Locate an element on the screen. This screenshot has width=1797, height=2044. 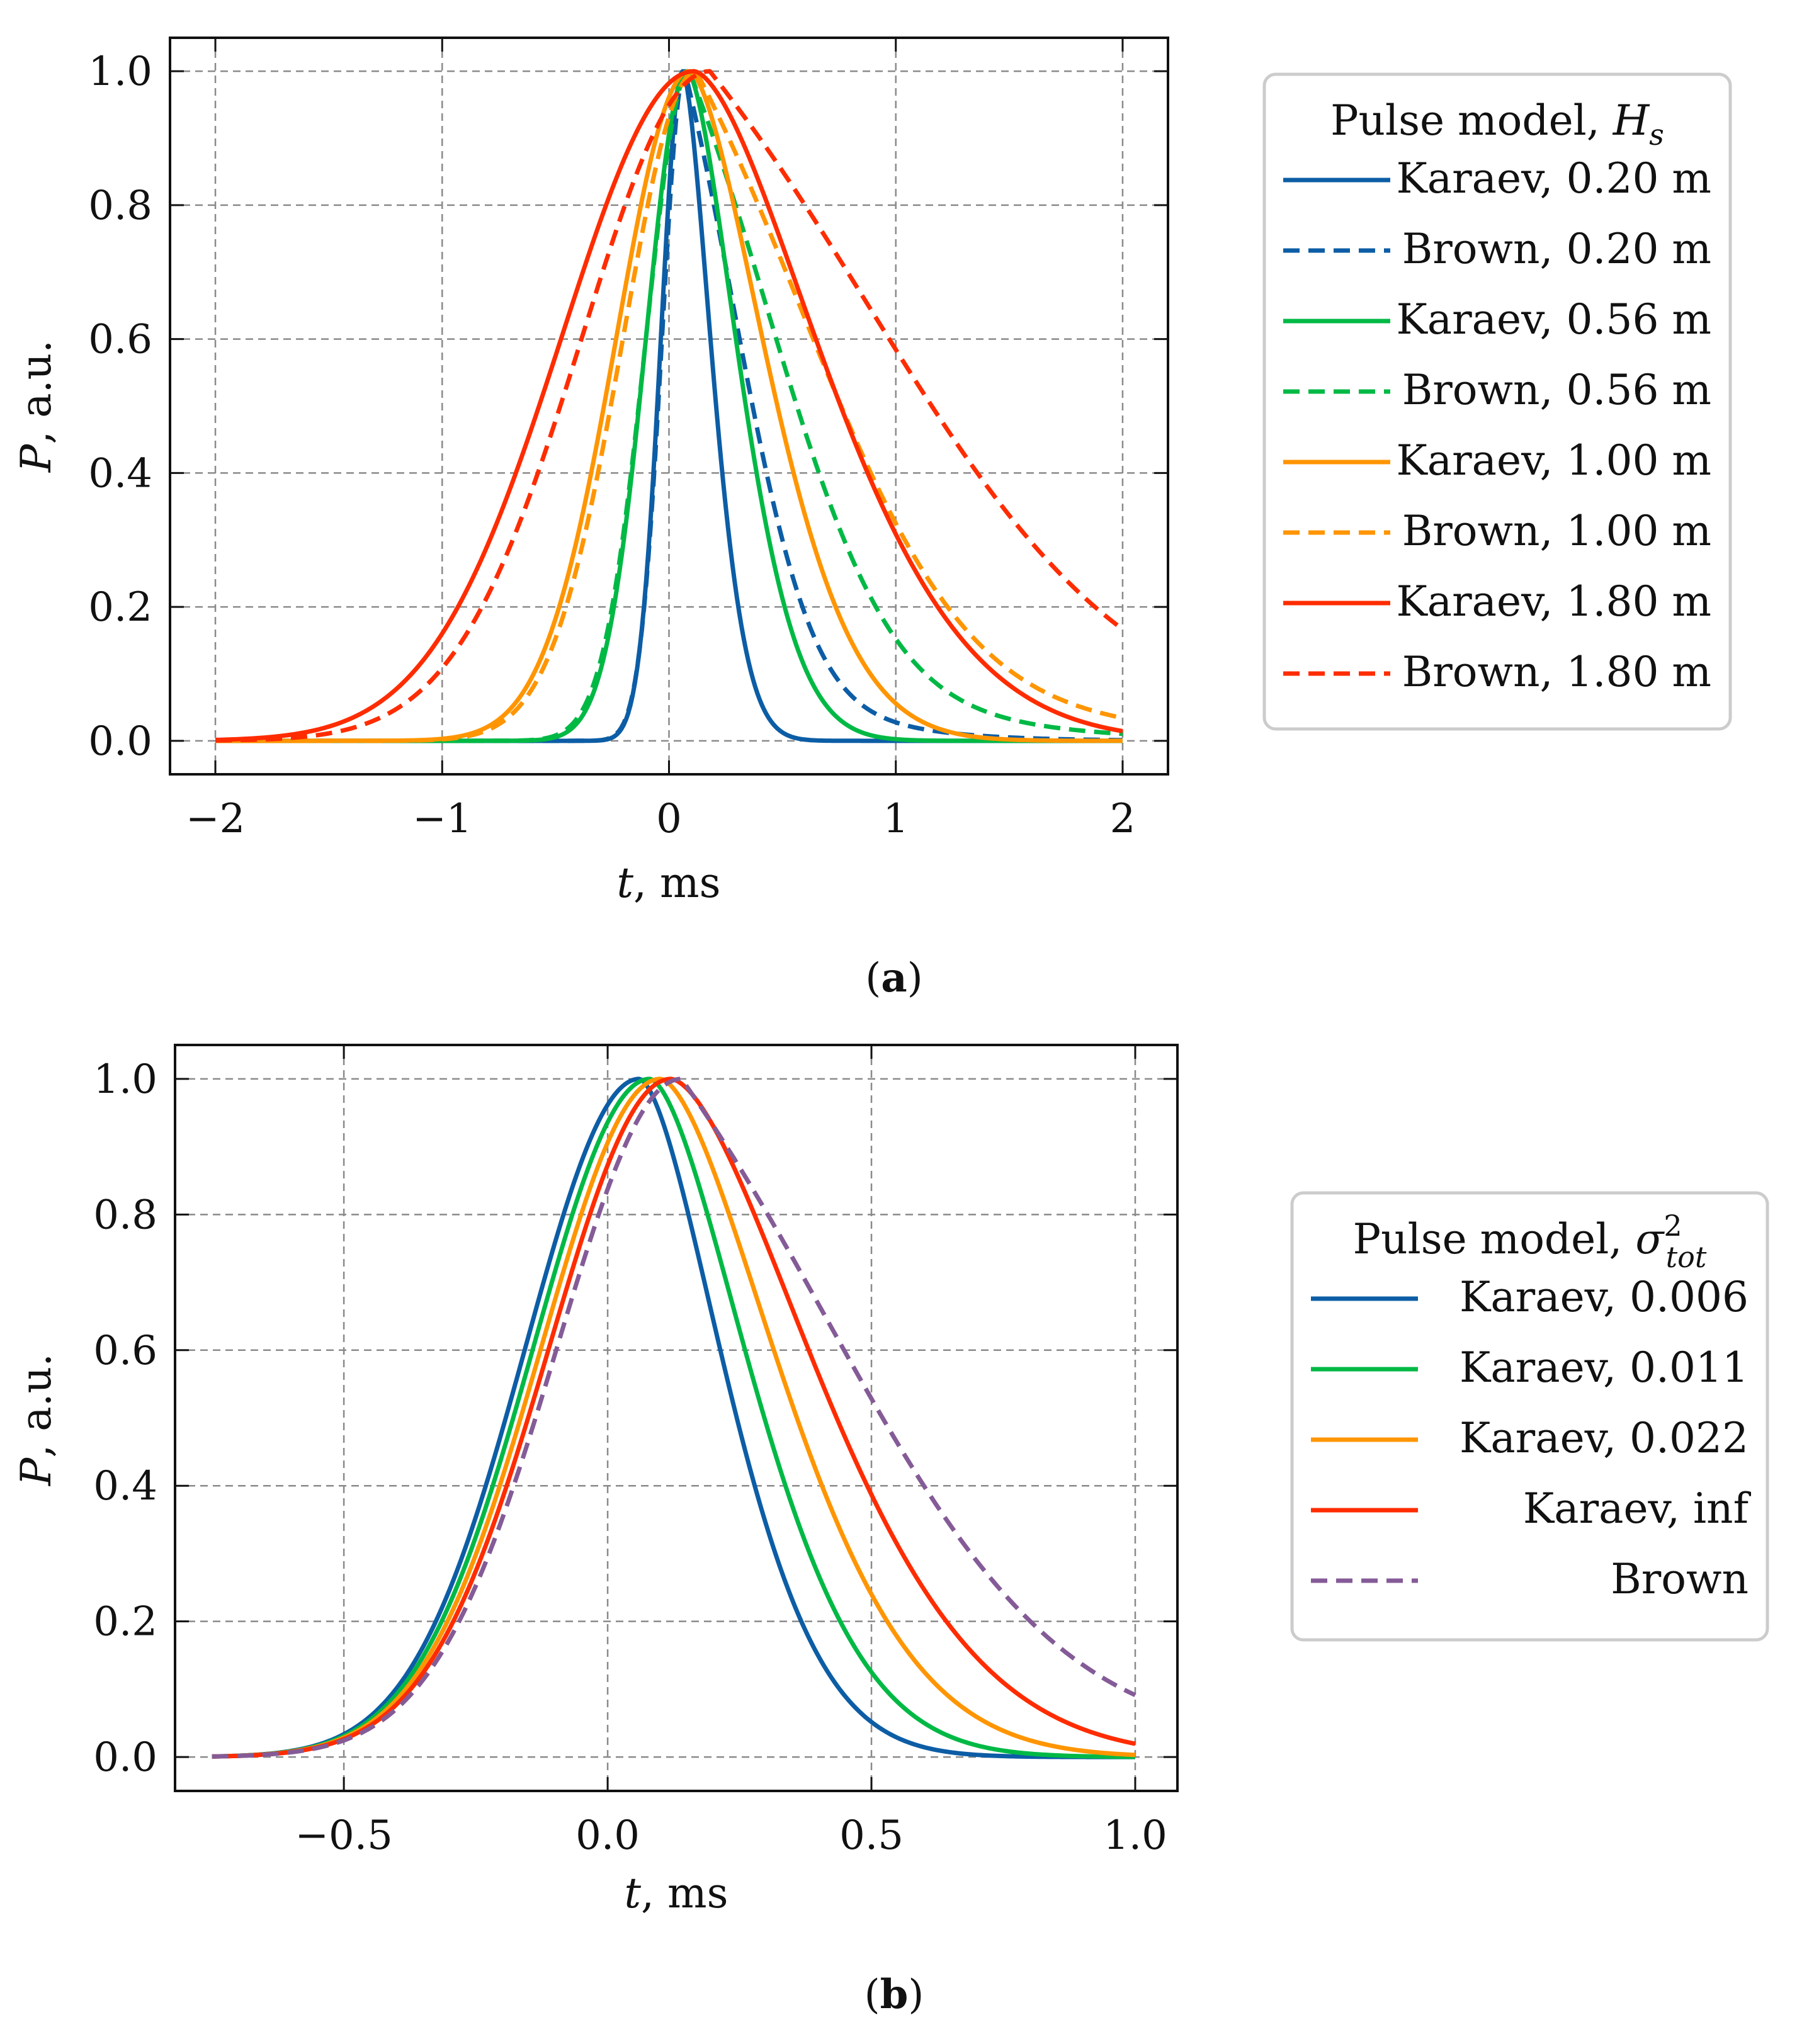
legend-title: Pulse model, Hs is located at coordinates (1497, 124).